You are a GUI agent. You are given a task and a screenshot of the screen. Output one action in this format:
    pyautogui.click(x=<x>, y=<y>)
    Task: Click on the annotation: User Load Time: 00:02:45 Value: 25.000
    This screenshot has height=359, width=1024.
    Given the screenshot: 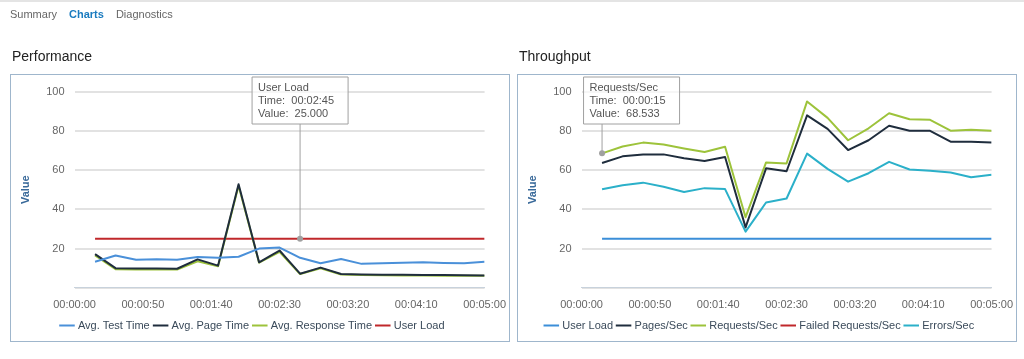 What is the action you would take?
    pyautogui.click(x=296, y=99)
    